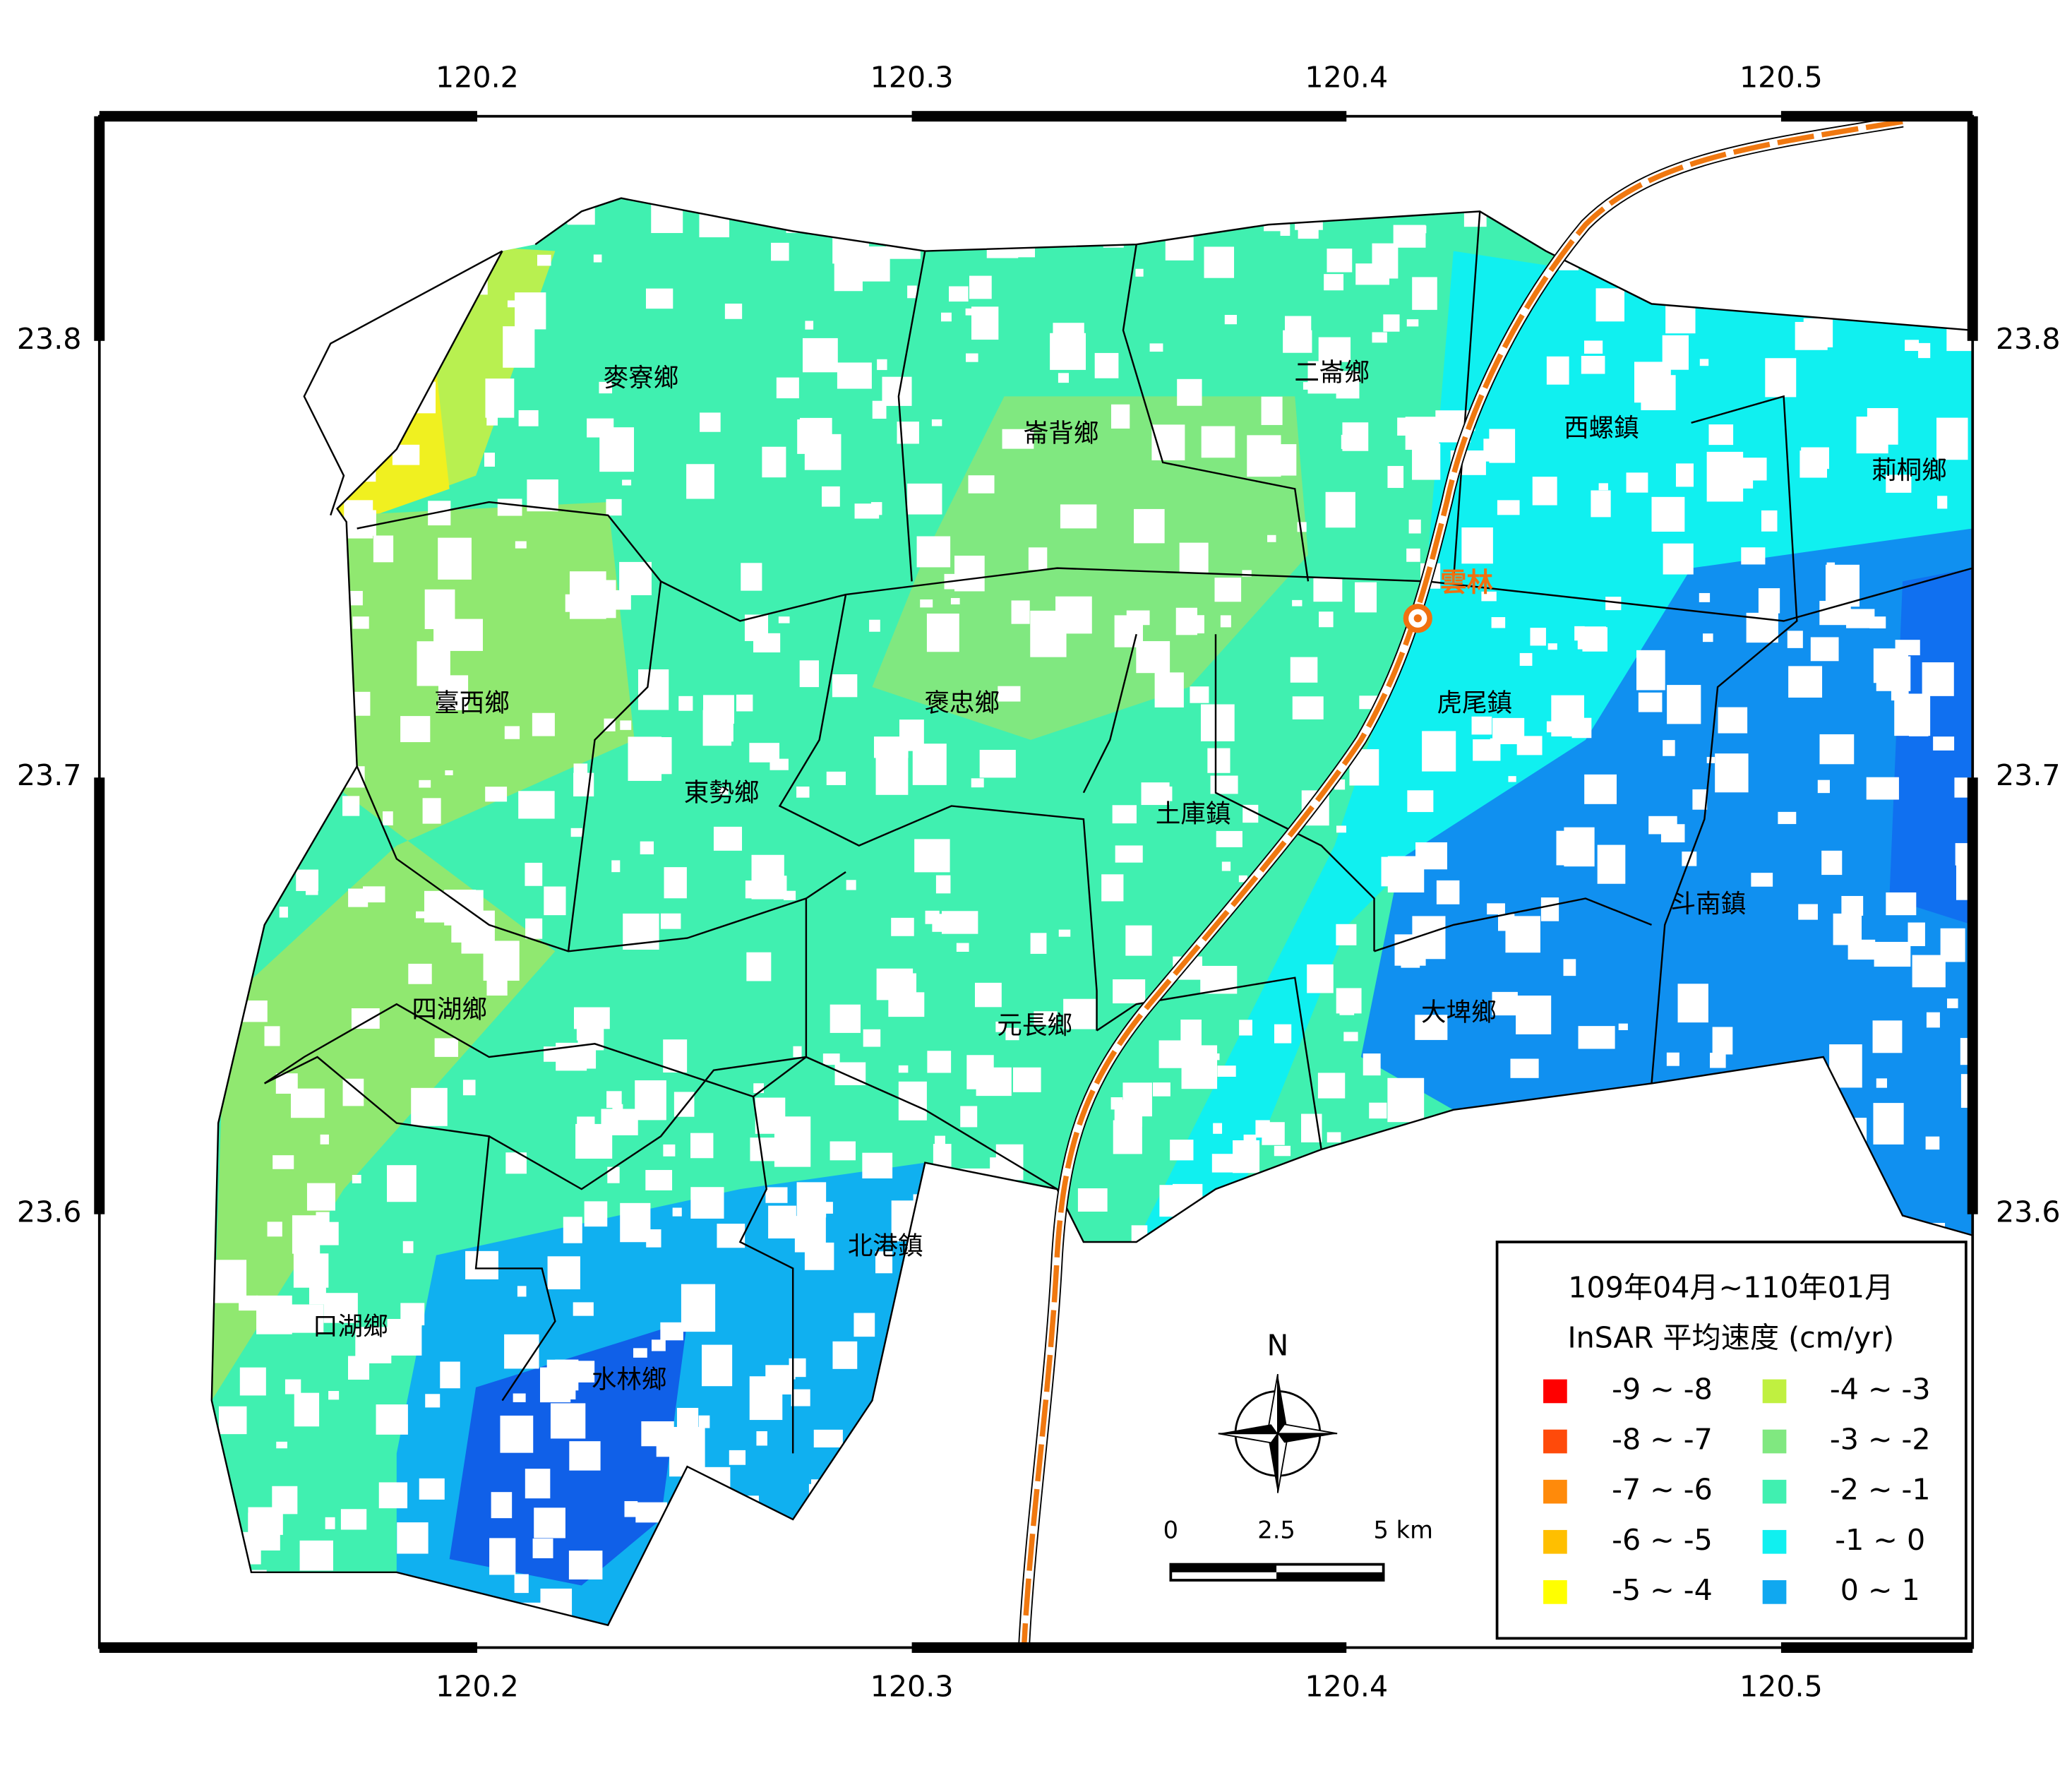 The image size is (2072, 1768). Describe the element at coordinates (1129, 1647) in the screenshot. I see `frame-segment` at that location.